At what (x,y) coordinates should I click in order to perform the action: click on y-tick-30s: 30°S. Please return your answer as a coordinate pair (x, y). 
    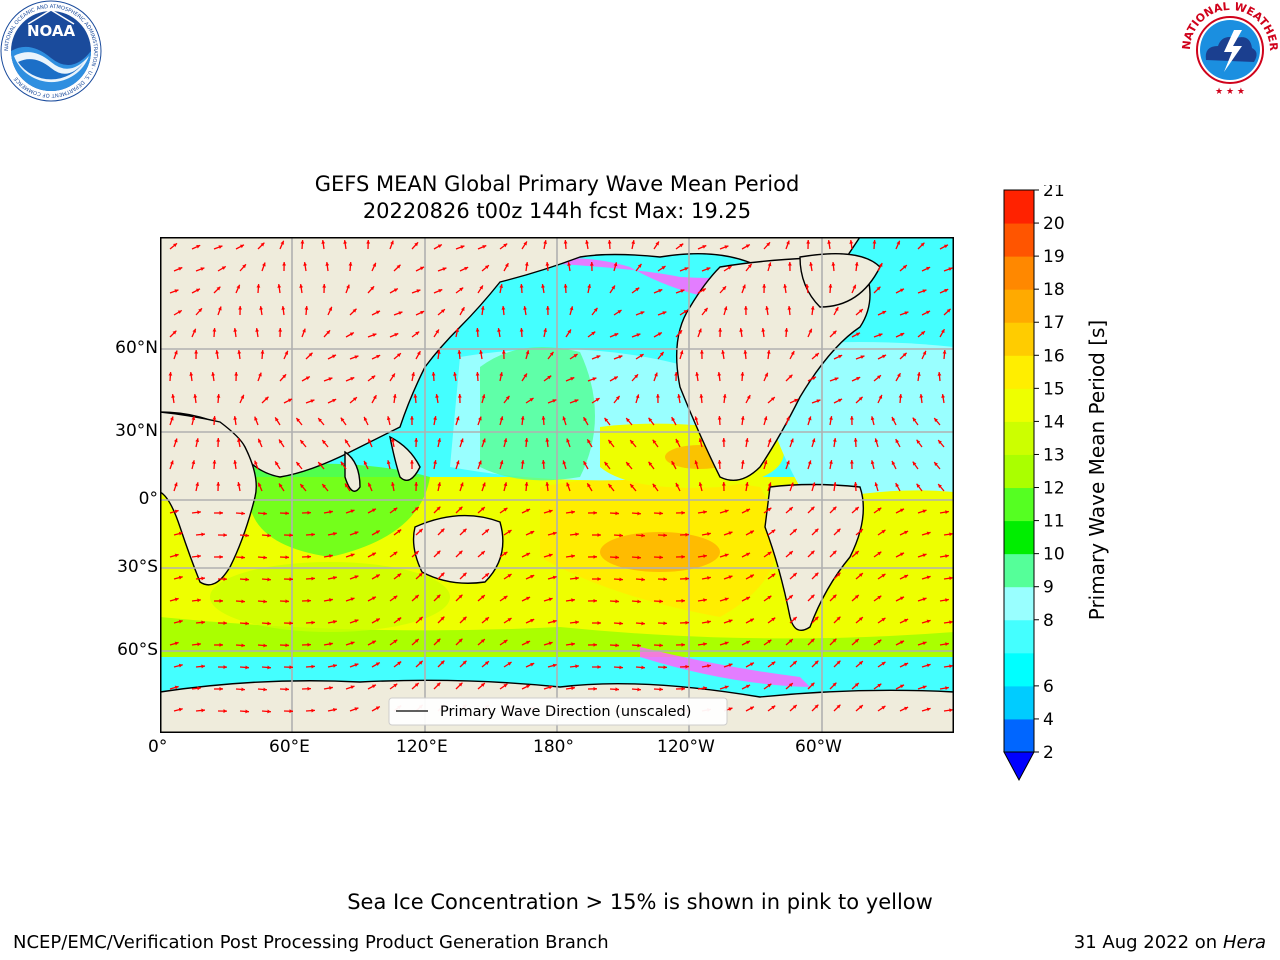
    Looking at the image, I should click on (137, 567).